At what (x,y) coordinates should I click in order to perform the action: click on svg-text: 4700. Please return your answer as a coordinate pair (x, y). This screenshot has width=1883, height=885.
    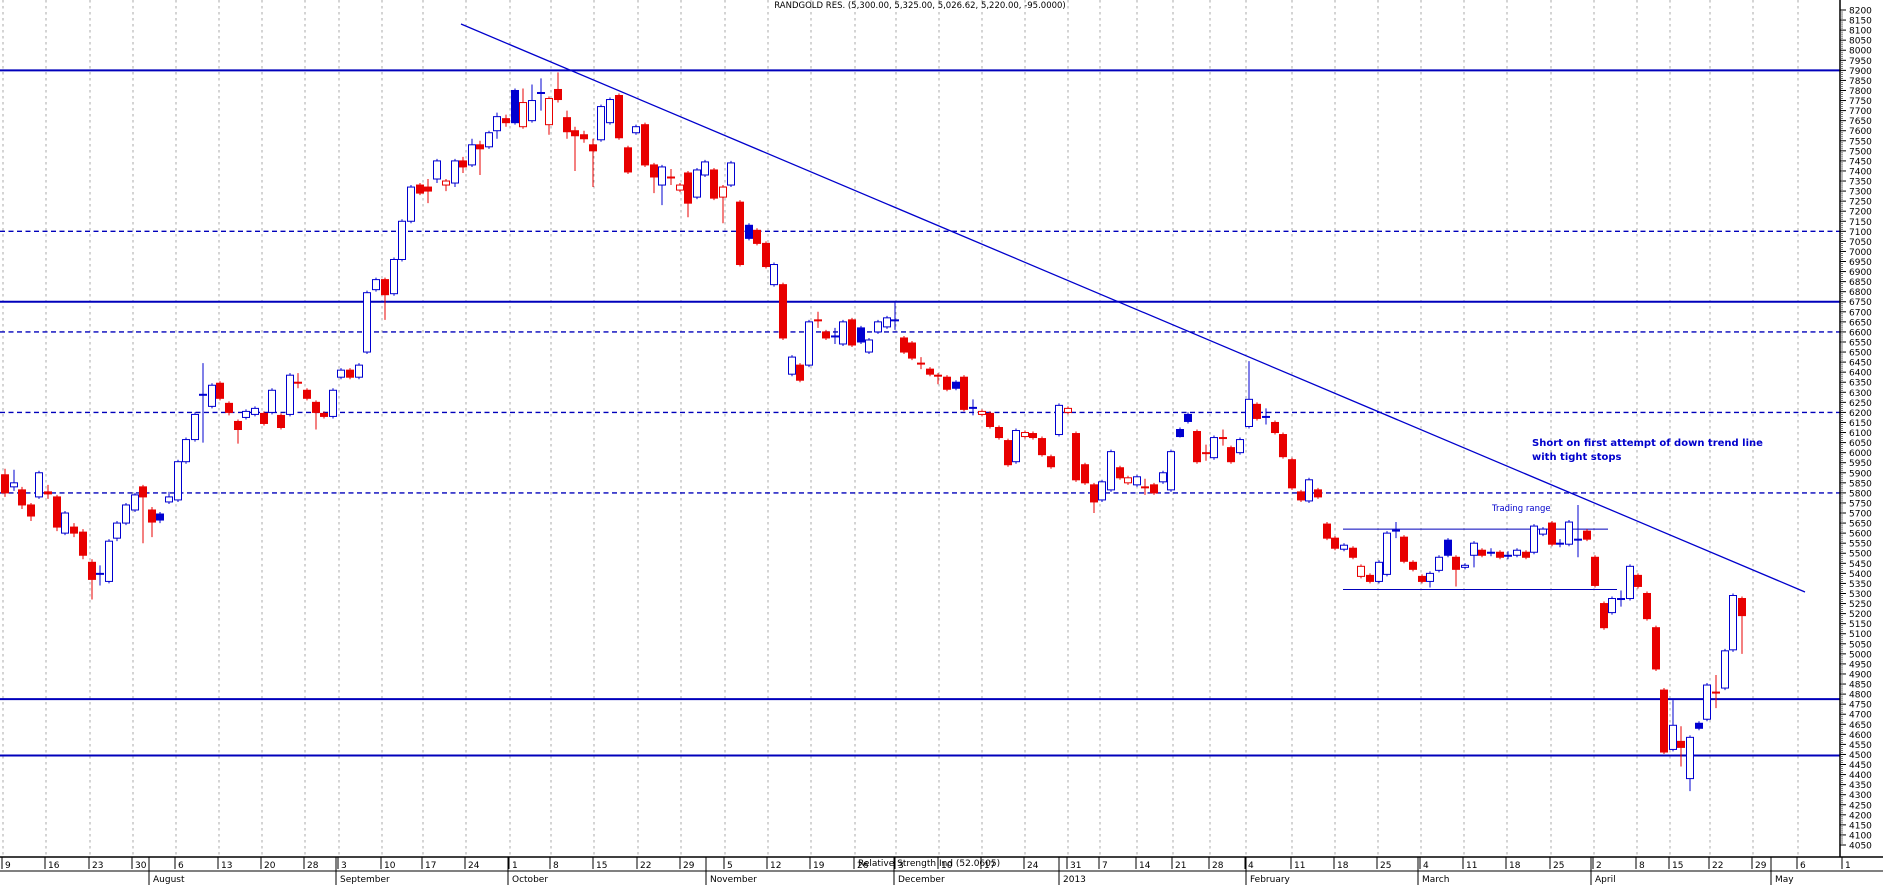
    Looking at the image, I should click on (1860, 716).